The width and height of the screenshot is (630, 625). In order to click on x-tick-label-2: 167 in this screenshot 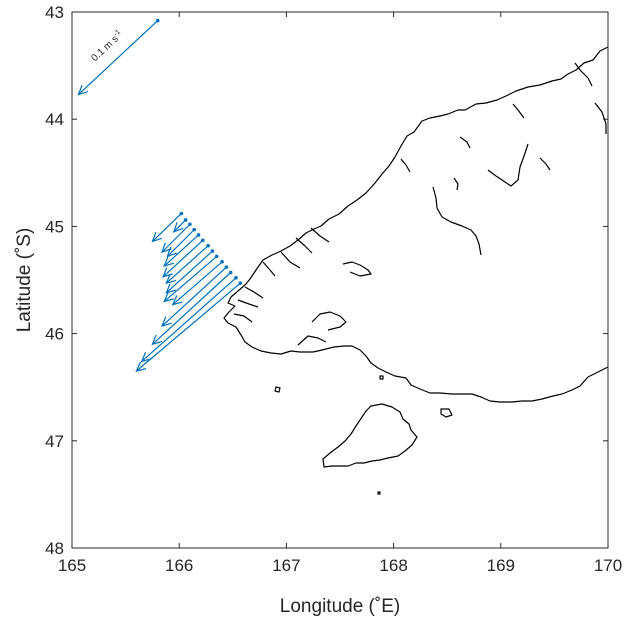, I will do `click(286, 565)`.